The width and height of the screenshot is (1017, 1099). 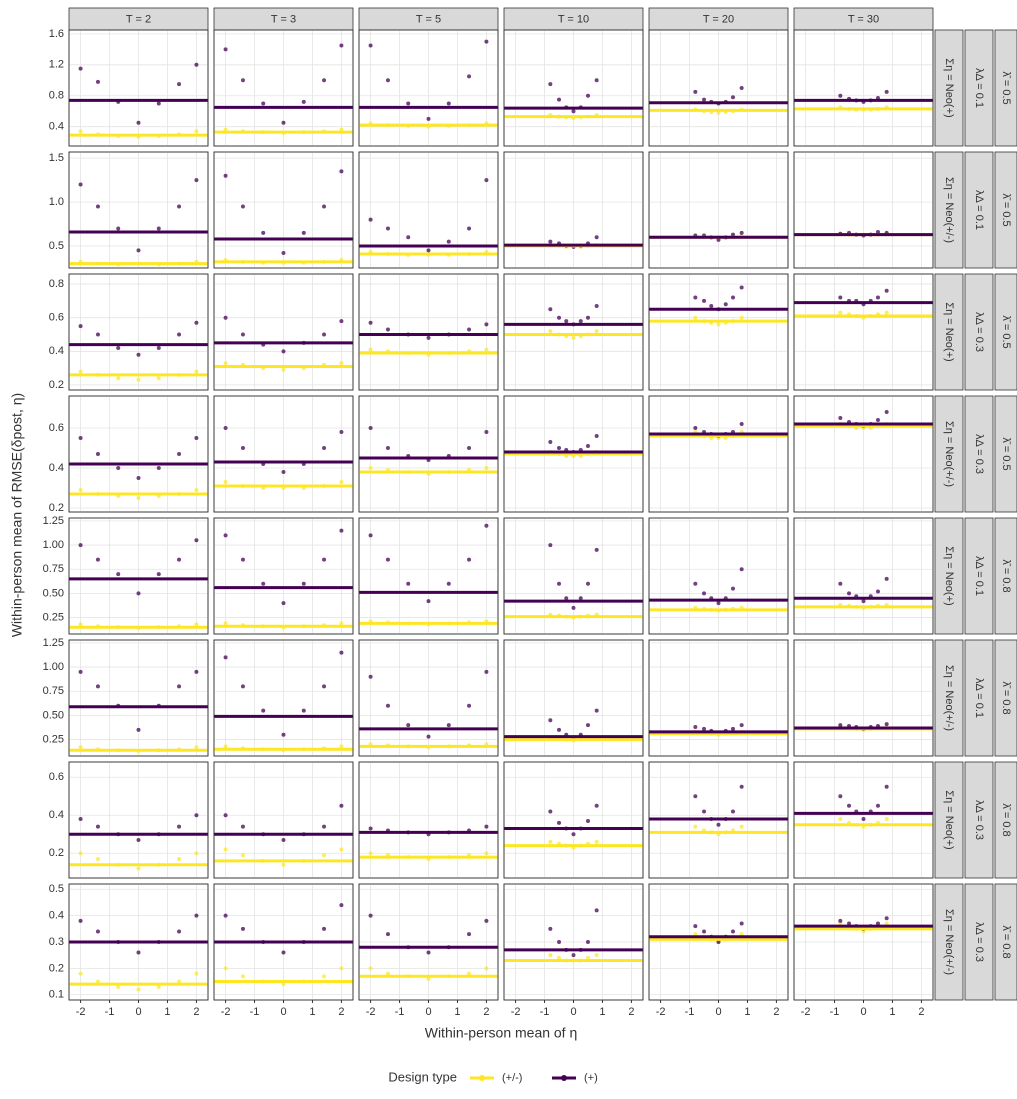 What do you see at coordinates (428, 19) in the screenshot?
I see `column-label: T = 5` at bounding box center [428, 19].